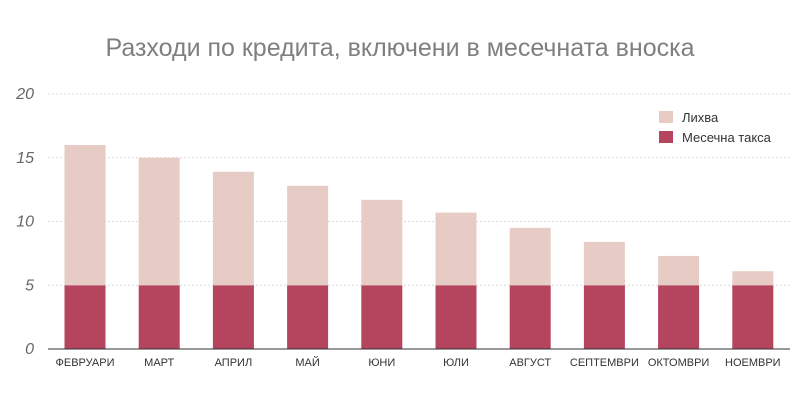 This screenshot has width=800, height=400. Describe the element at coordinates (753, 363) in the screenshot. I see `x-tick-label: НОЕМВРИ` at that location.